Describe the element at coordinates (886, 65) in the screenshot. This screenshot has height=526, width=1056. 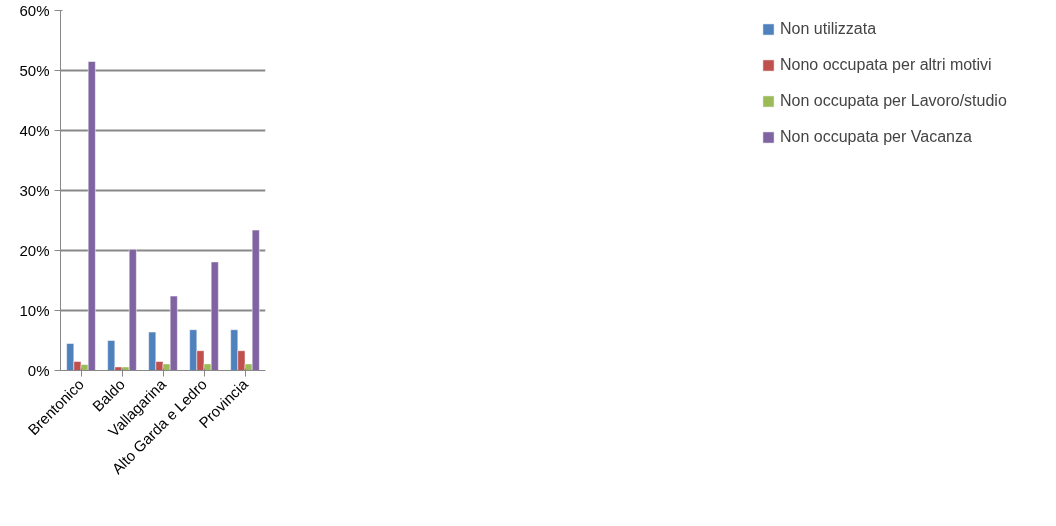
I see `legend-label: Nono occupata per altri motivi` at that location.